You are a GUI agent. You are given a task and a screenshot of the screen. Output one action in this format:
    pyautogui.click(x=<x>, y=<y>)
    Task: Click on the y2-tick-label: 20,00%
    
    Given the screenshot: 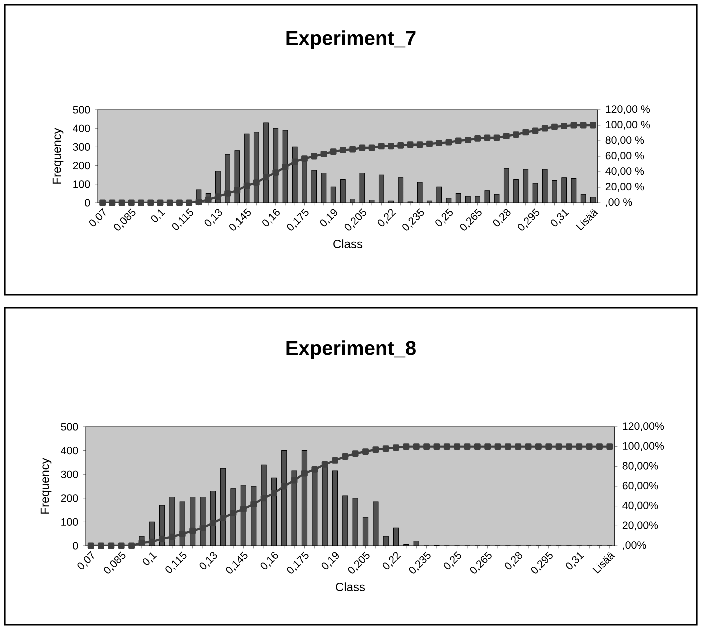 What is the action you would take?
    pyautogui.click(x=640, y=526)
    